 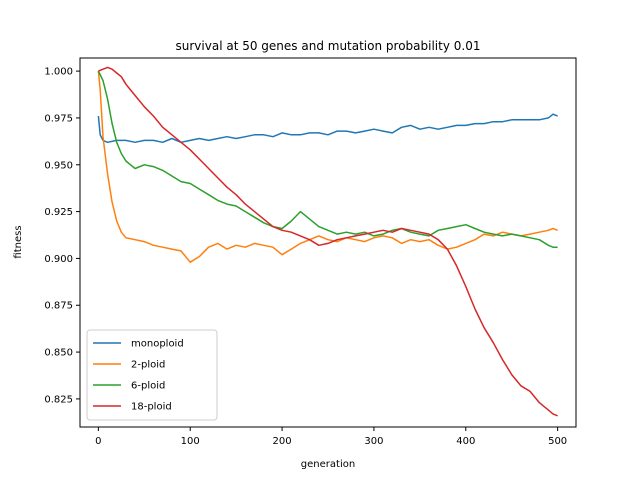 What do you see at coordinates (373, 441) in the screenshot?
I see `x-tick-label: 300` at bounding box center [373, 441].